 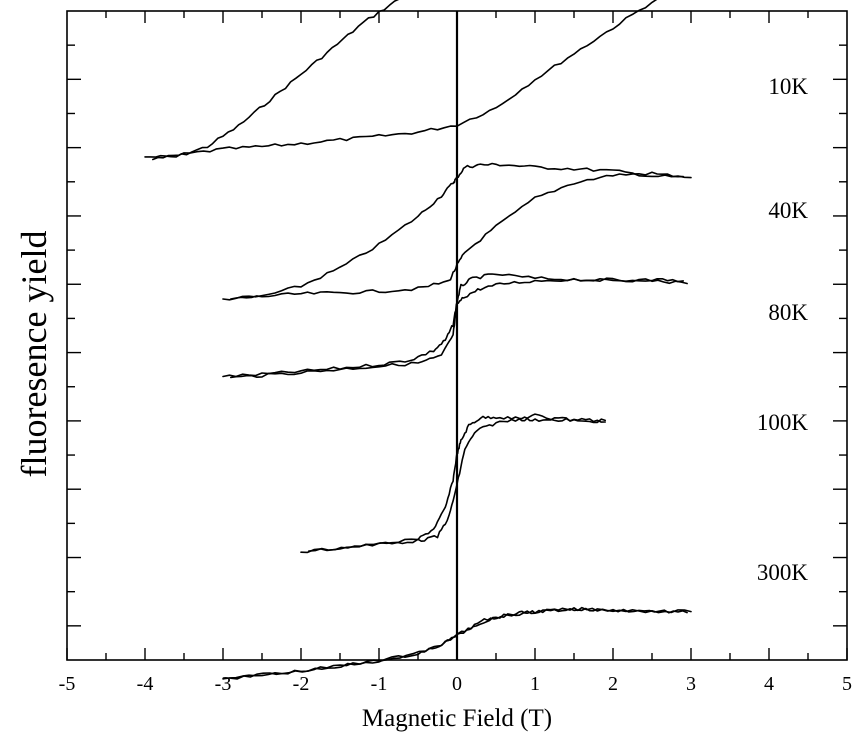 I want to click on series-label-10k: 10K, so click(x=788, y=86).